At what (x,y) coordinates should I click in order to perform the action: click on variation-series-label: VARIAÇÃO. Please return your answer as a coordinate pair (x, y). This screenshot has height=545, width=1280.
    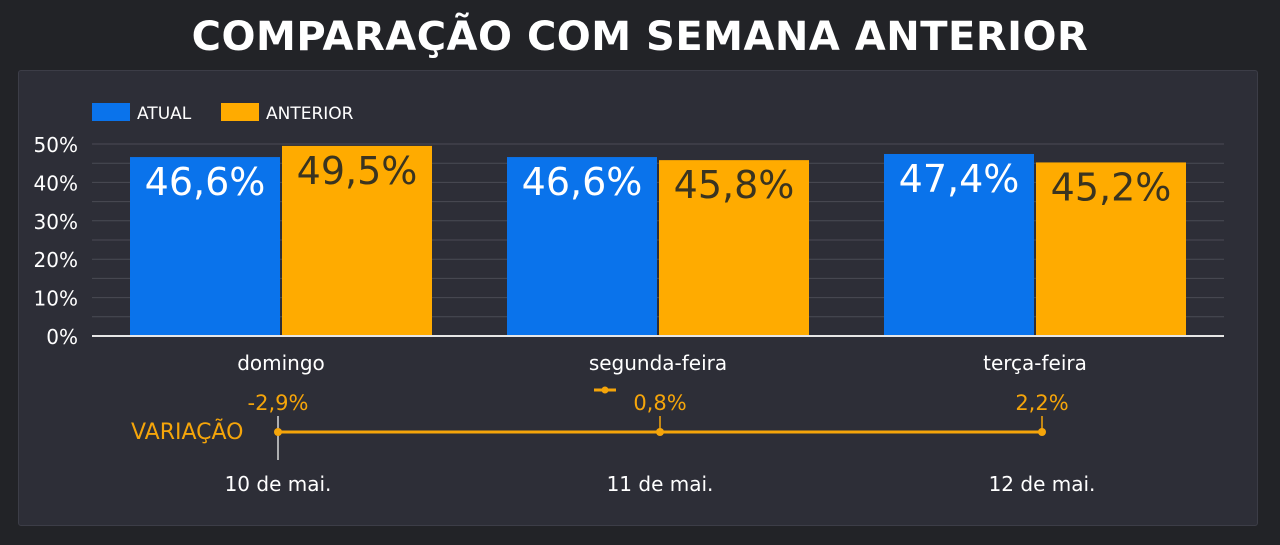
    Looking at the image, I should click on (187, 431).